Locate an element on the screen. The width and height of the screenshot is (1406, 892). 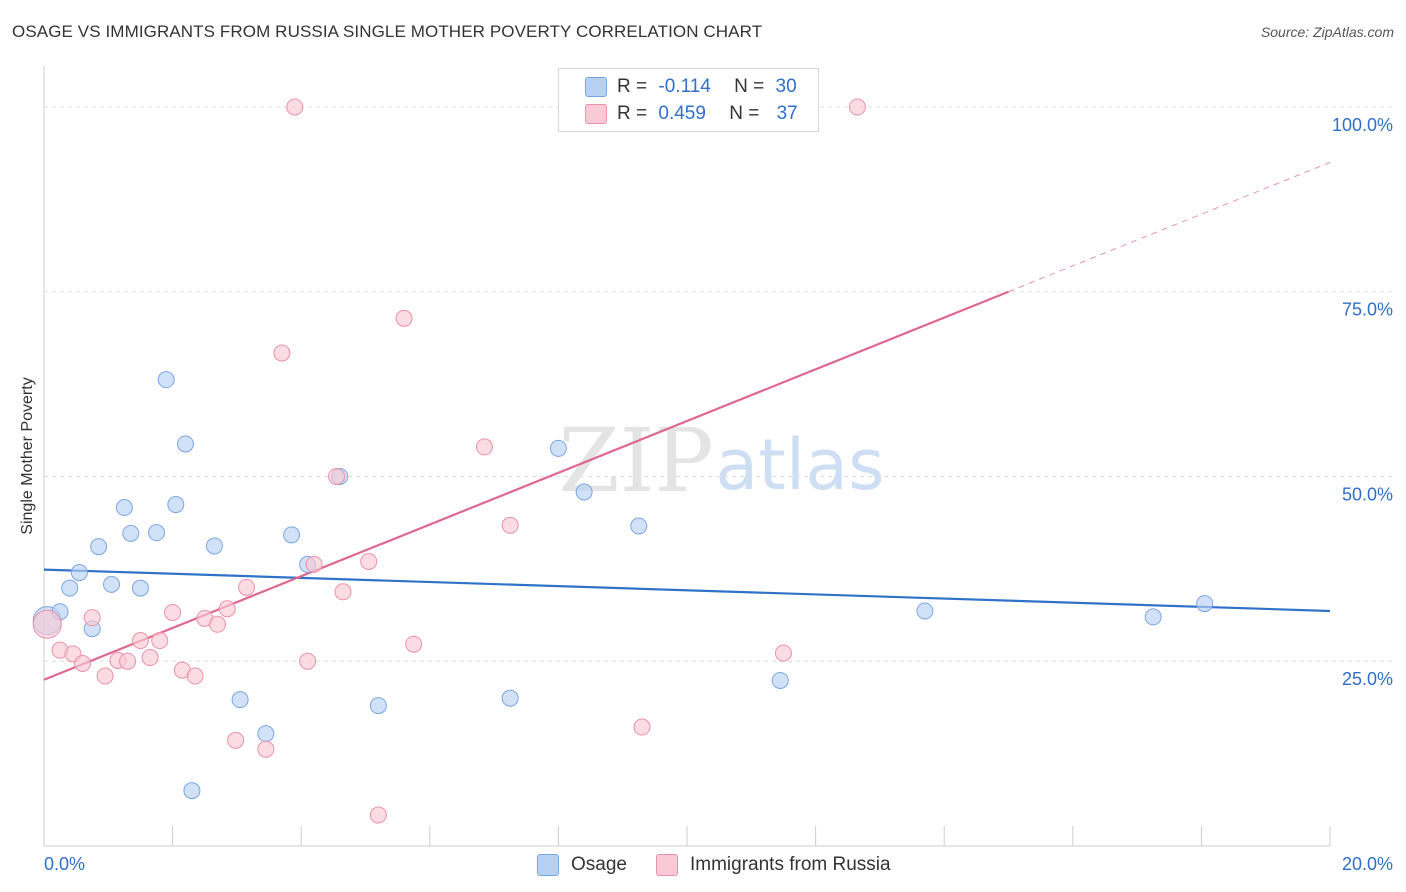
russia-swatch is located at coordinates (596, 114).